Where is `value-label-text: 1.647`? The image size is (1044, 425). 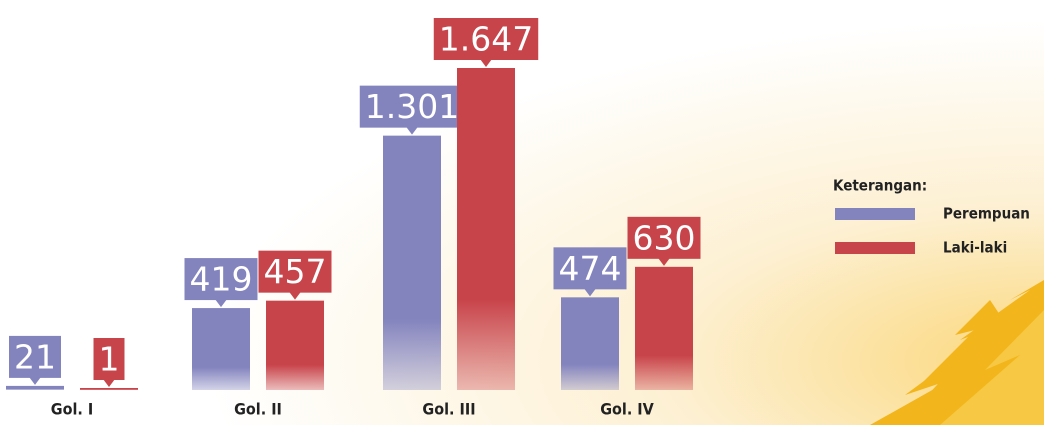 value-label-text: 1.647 is located at coordinates (486, 39).